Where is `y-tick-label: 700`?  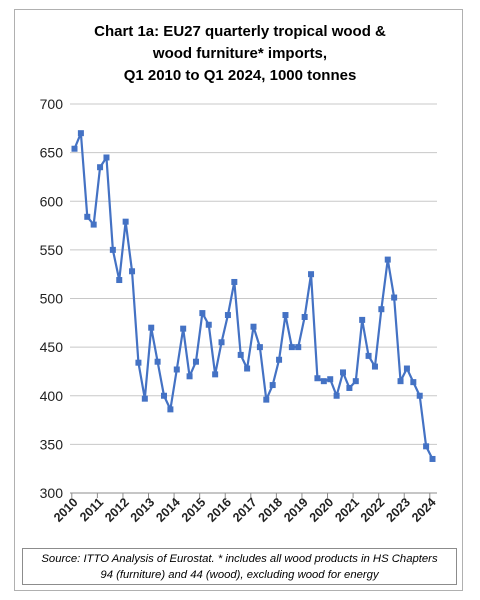 y-tick-label: 700 is located at coordinates (52, 104).